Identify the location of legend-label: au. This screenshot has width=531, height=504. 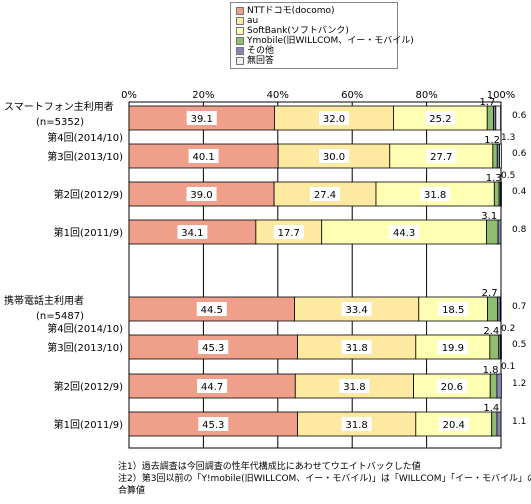
(253, 21).